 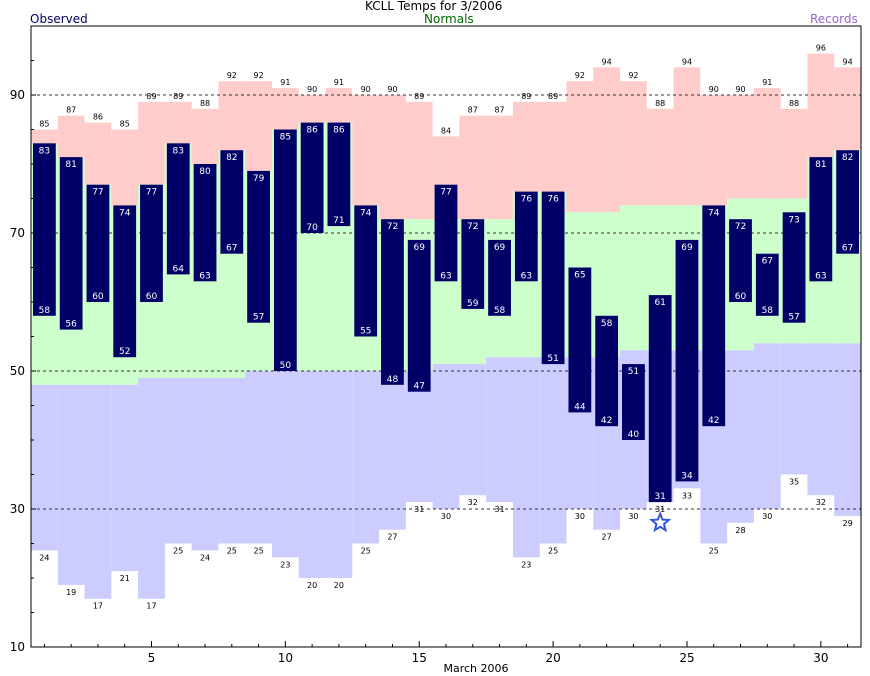 I want to click on y-tick-label: 30, so click(x=17, y=509).